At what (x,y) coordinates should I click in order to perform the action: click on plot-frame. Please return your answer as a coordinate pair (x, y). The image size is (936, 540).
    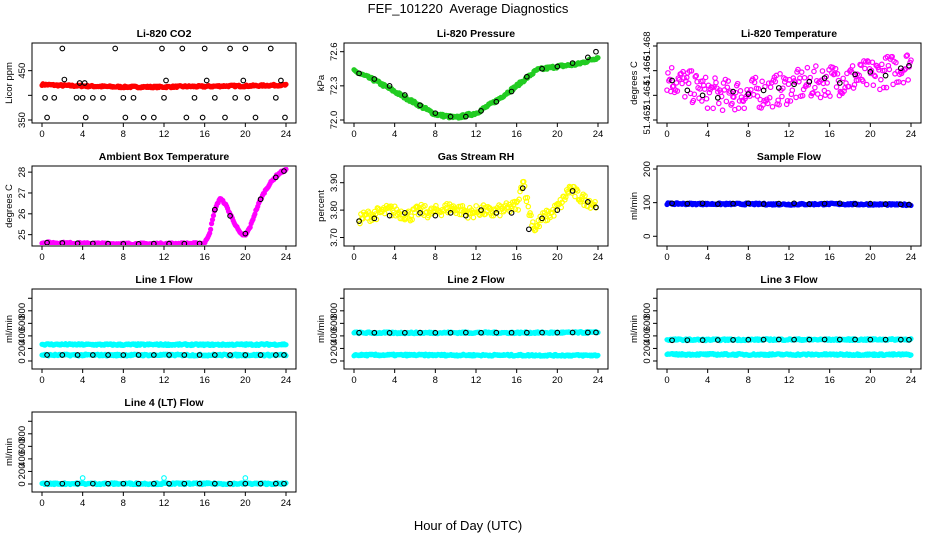
    Looking at the image, I should click on (789, 83).